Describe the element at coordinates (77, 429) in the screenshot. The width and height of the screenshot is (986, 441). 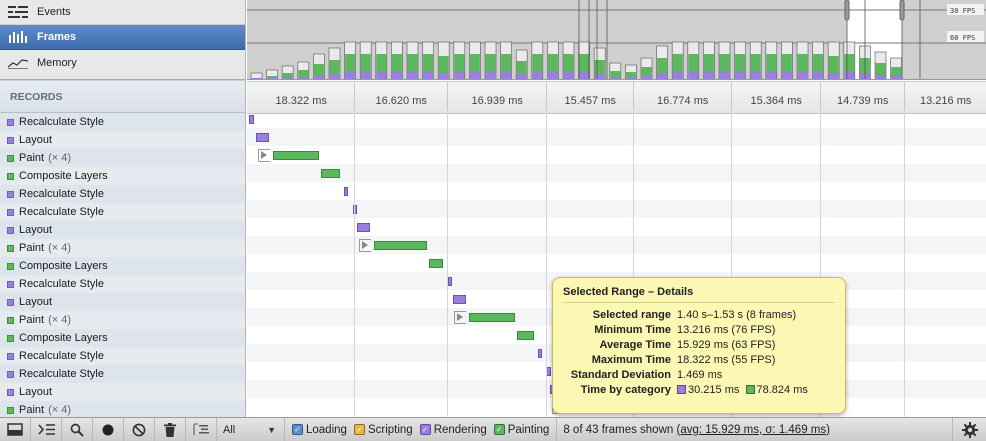
I see `search-button` at that location.